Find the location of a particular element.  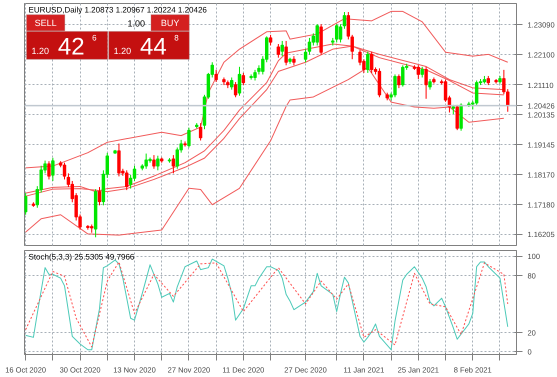

annotation: 42 is located at coordinates (71, 46).